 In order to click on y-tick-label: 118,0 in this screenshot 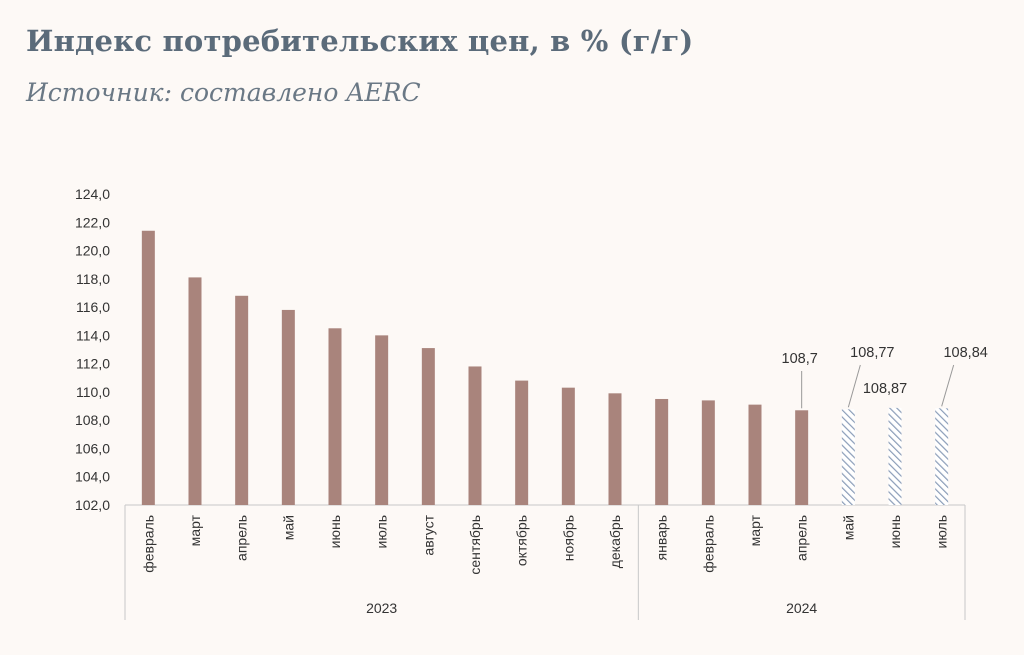, I will do `click(93, 279)`.